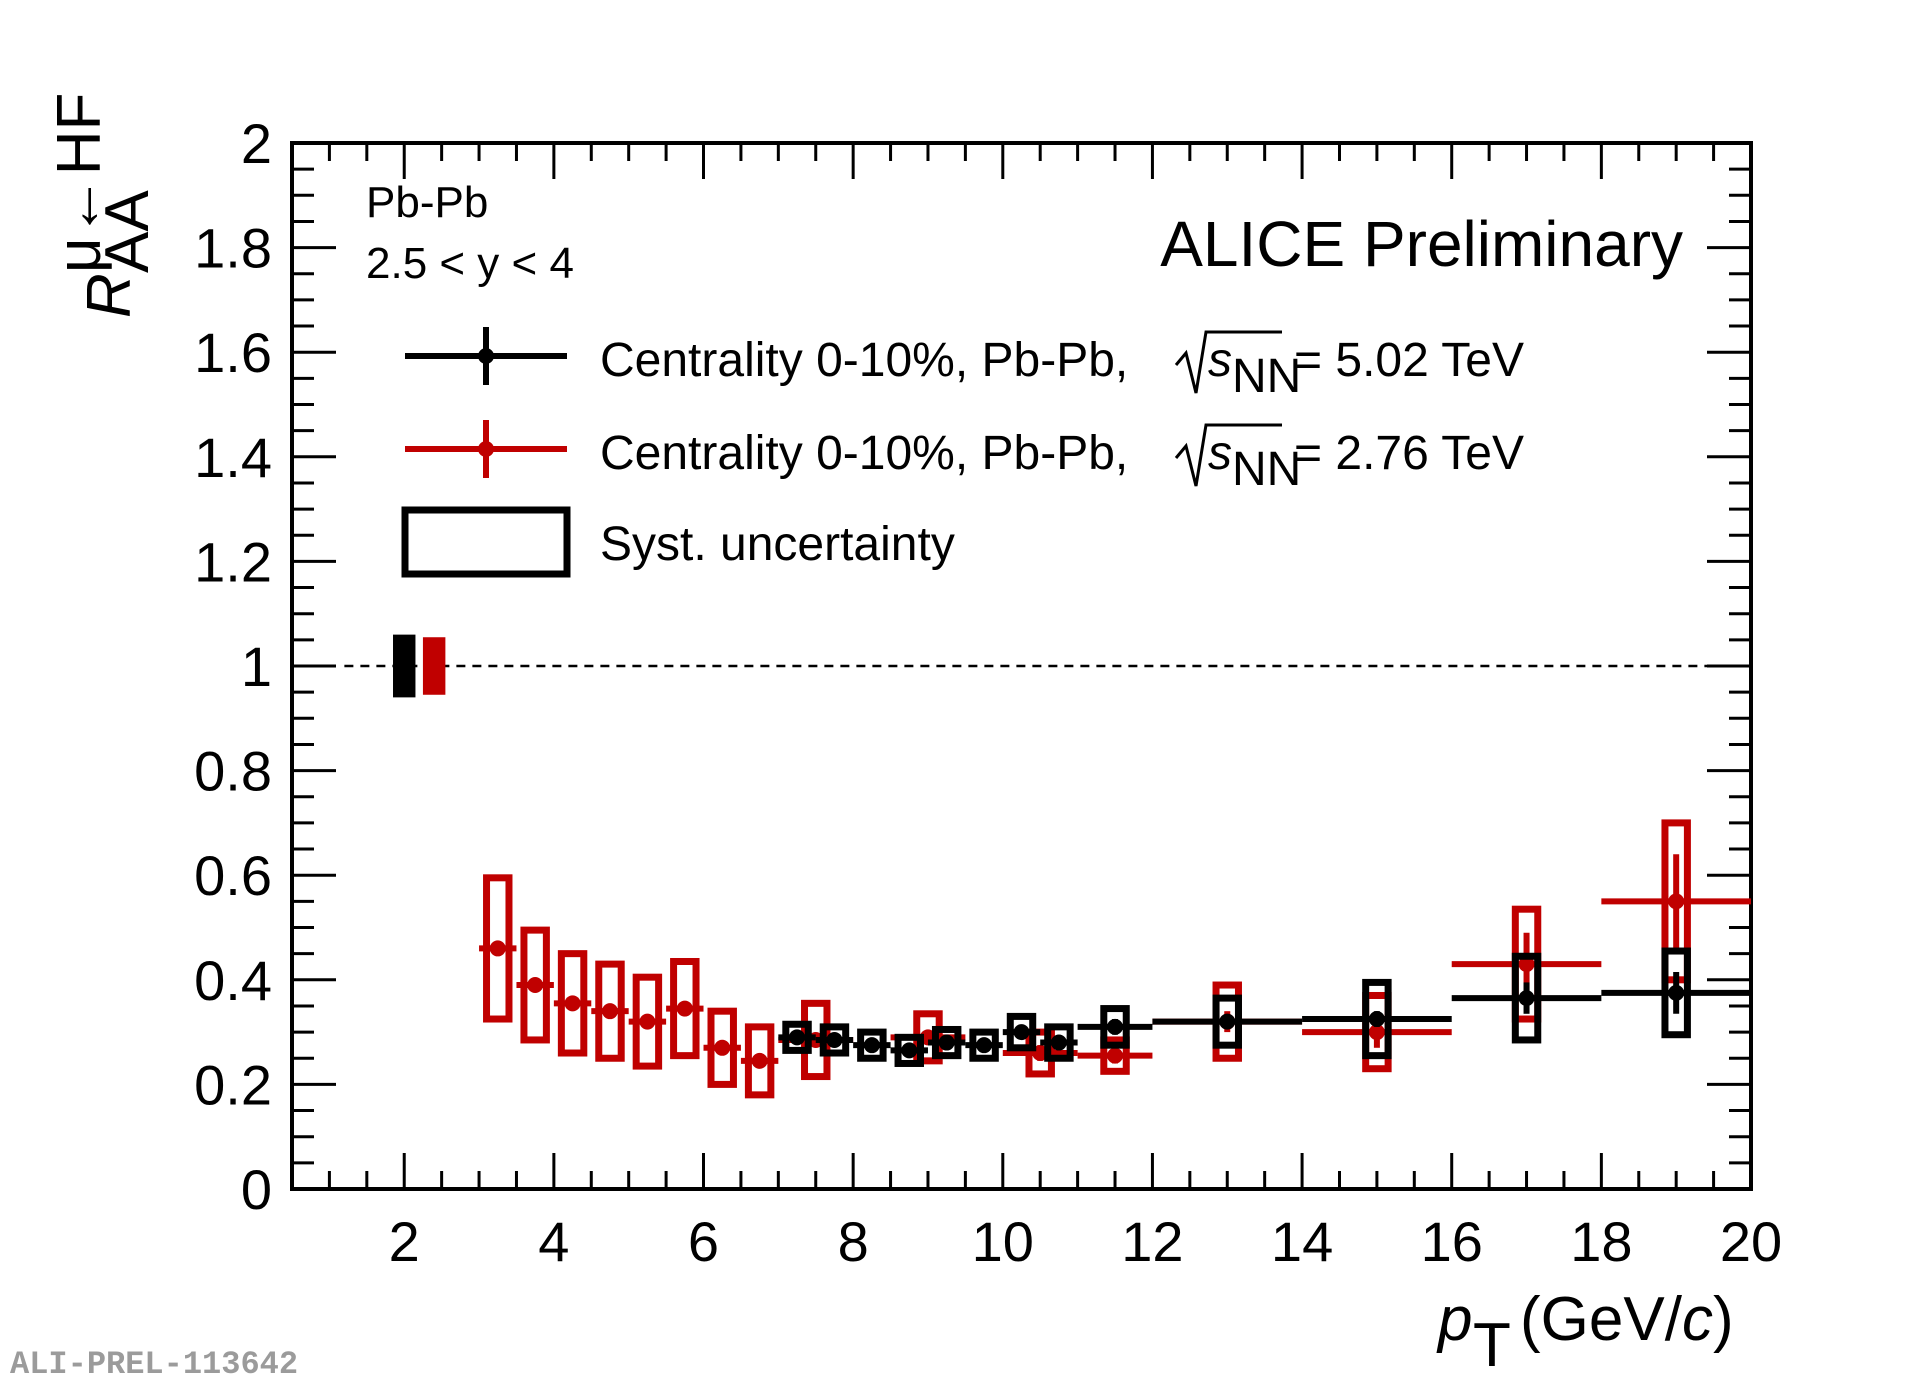 The image size is (1920, 1385). Describe the element at coordinates (233, 875) in the screenshot. I see `y-tick-label: 0.6` at that location.